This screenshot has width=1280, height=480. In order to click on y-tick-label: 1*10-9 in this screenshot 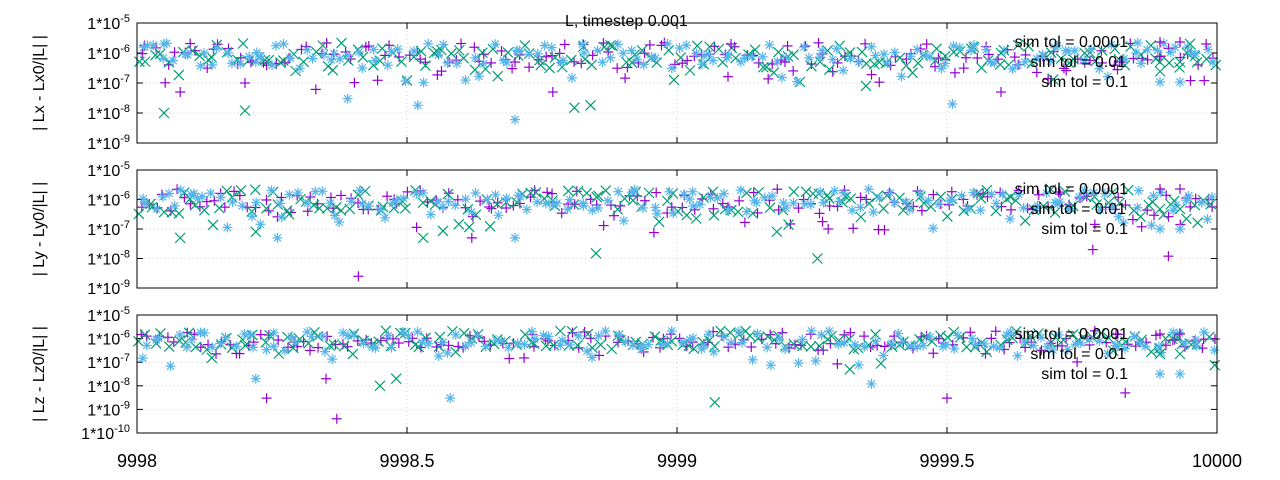, I will do `click(108, 288)`.